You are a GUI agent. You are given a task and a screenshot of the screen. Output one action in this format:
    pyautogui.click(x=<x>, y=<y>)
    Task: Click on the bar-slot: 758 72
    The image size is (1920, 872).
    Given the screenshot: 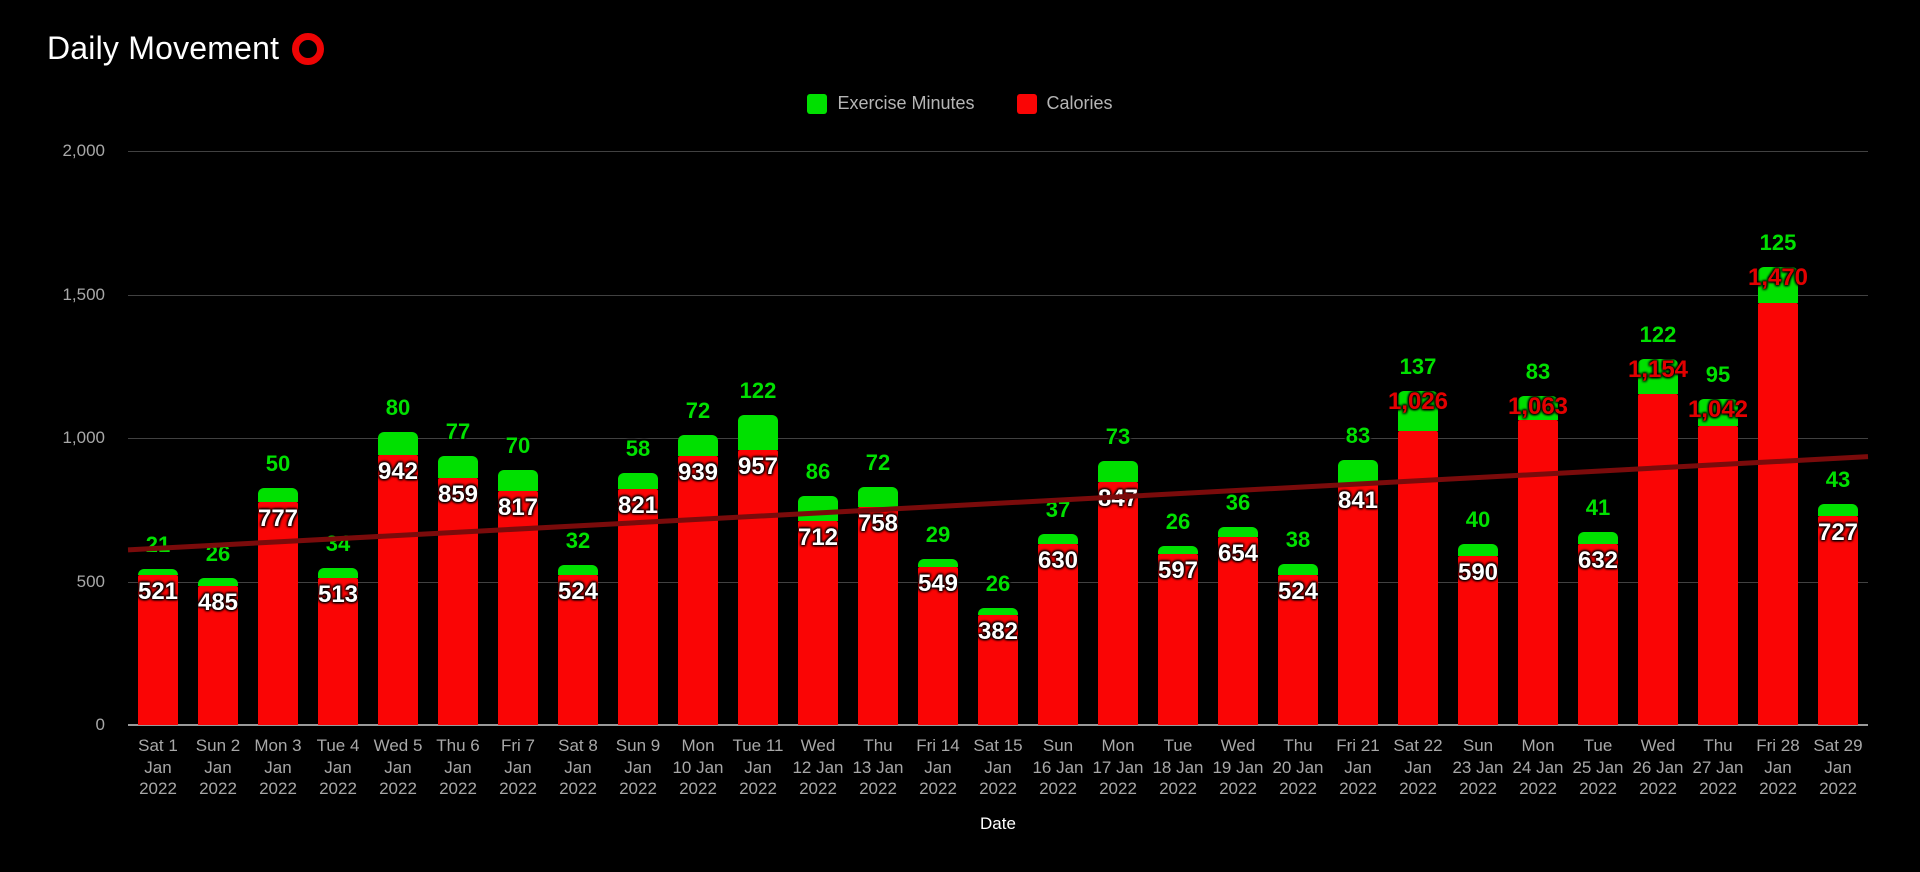 What is the action you would take?
    pyautogui.click(x=878, y=438)
    